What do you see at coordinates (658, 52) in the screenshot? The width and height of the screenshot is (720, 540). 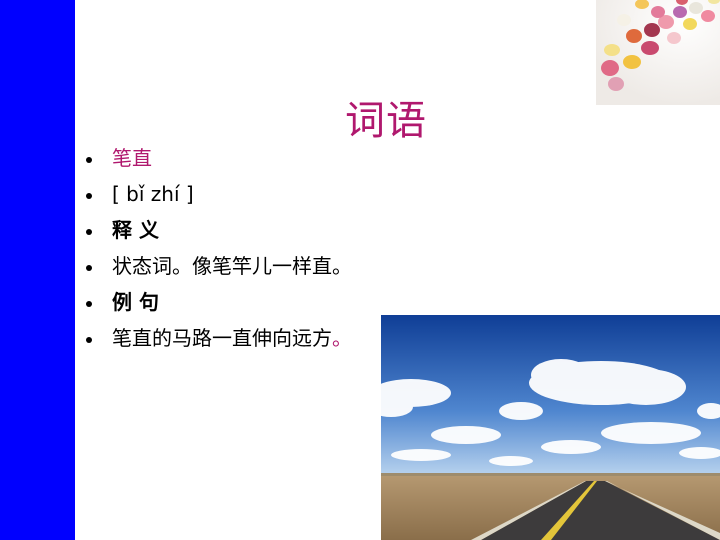 I see `candy-beans-photo` at bounding box center [658, 52].